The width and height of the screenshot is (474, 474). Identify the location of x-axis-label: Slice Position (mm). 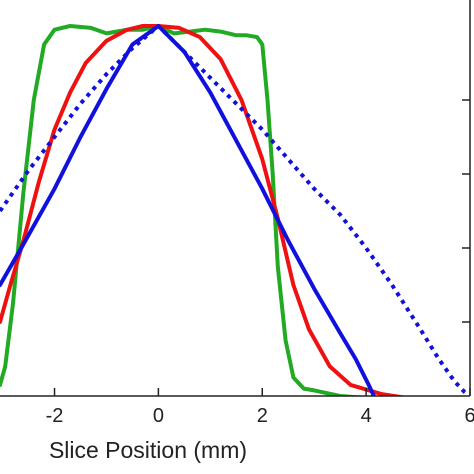
(148, 450).